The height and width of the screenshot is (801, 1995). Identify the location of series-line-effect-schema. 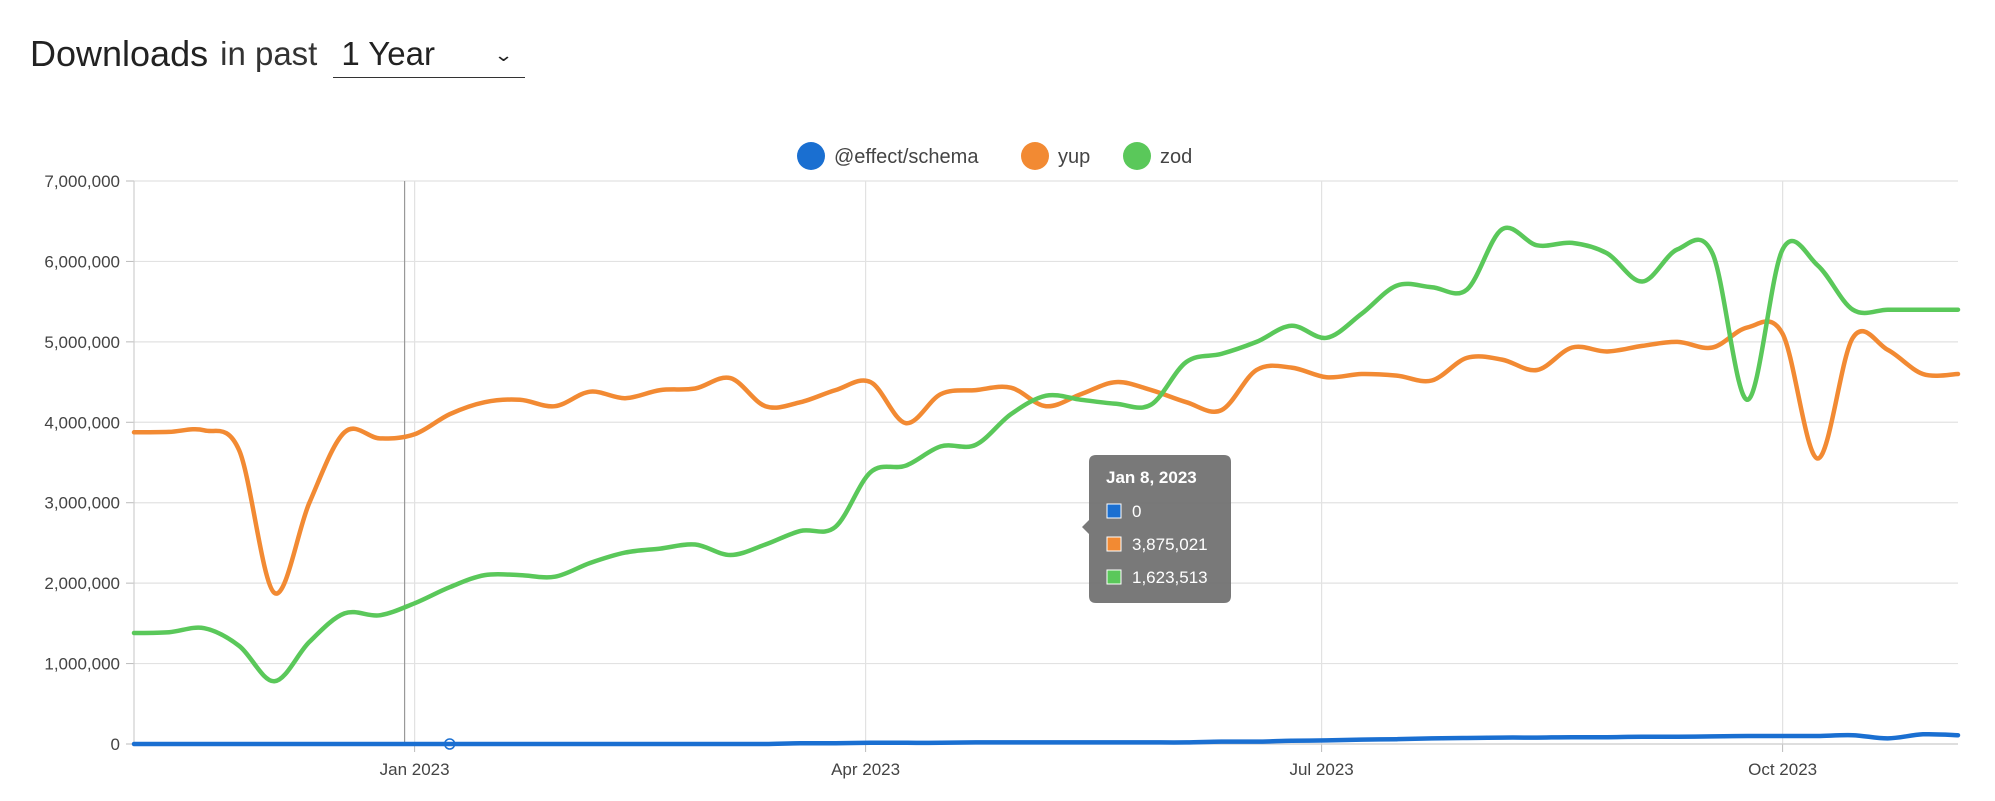
(1046, 739).